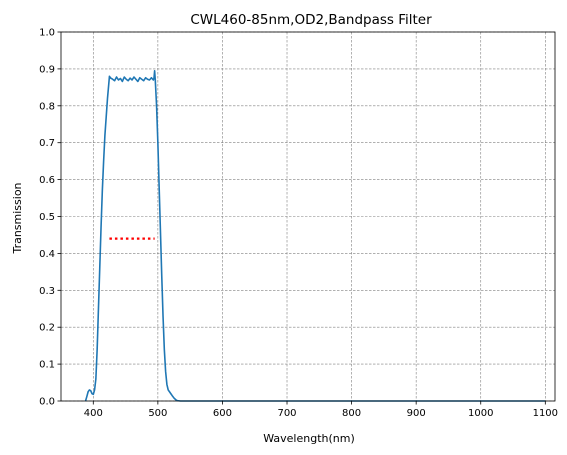 Image resolution: width=567 pixels, height=455 pixels. What do you see at coordinates (47, 106) in the screenshot?
I see `y-tick-label: 0.8` at bounding box center [47, 106].